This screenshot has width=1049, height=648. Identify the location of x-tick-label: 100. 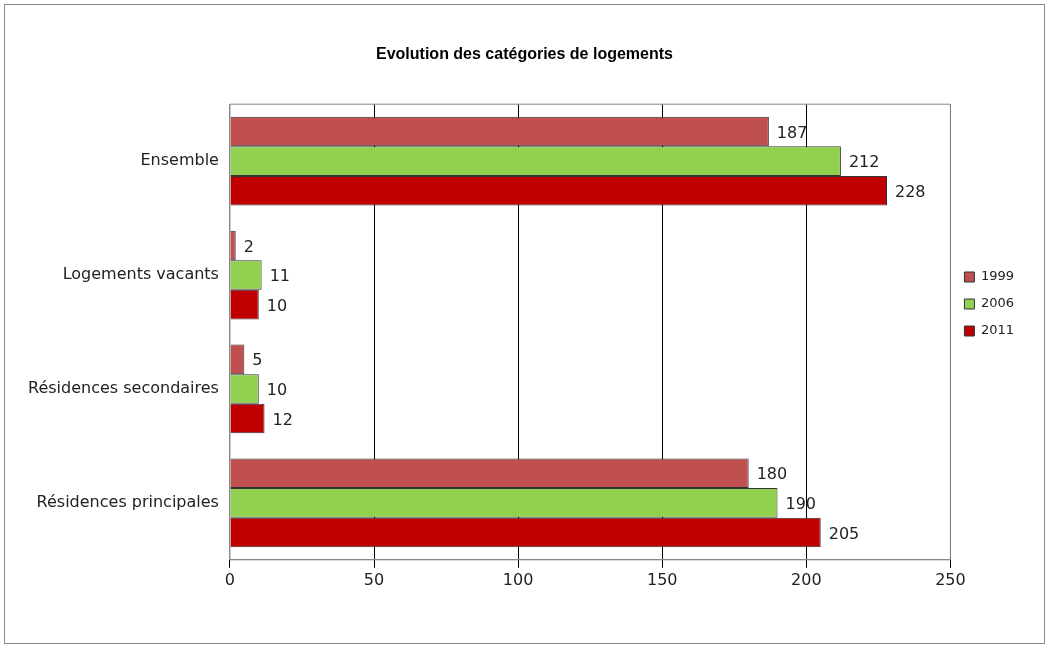
(518, 579).